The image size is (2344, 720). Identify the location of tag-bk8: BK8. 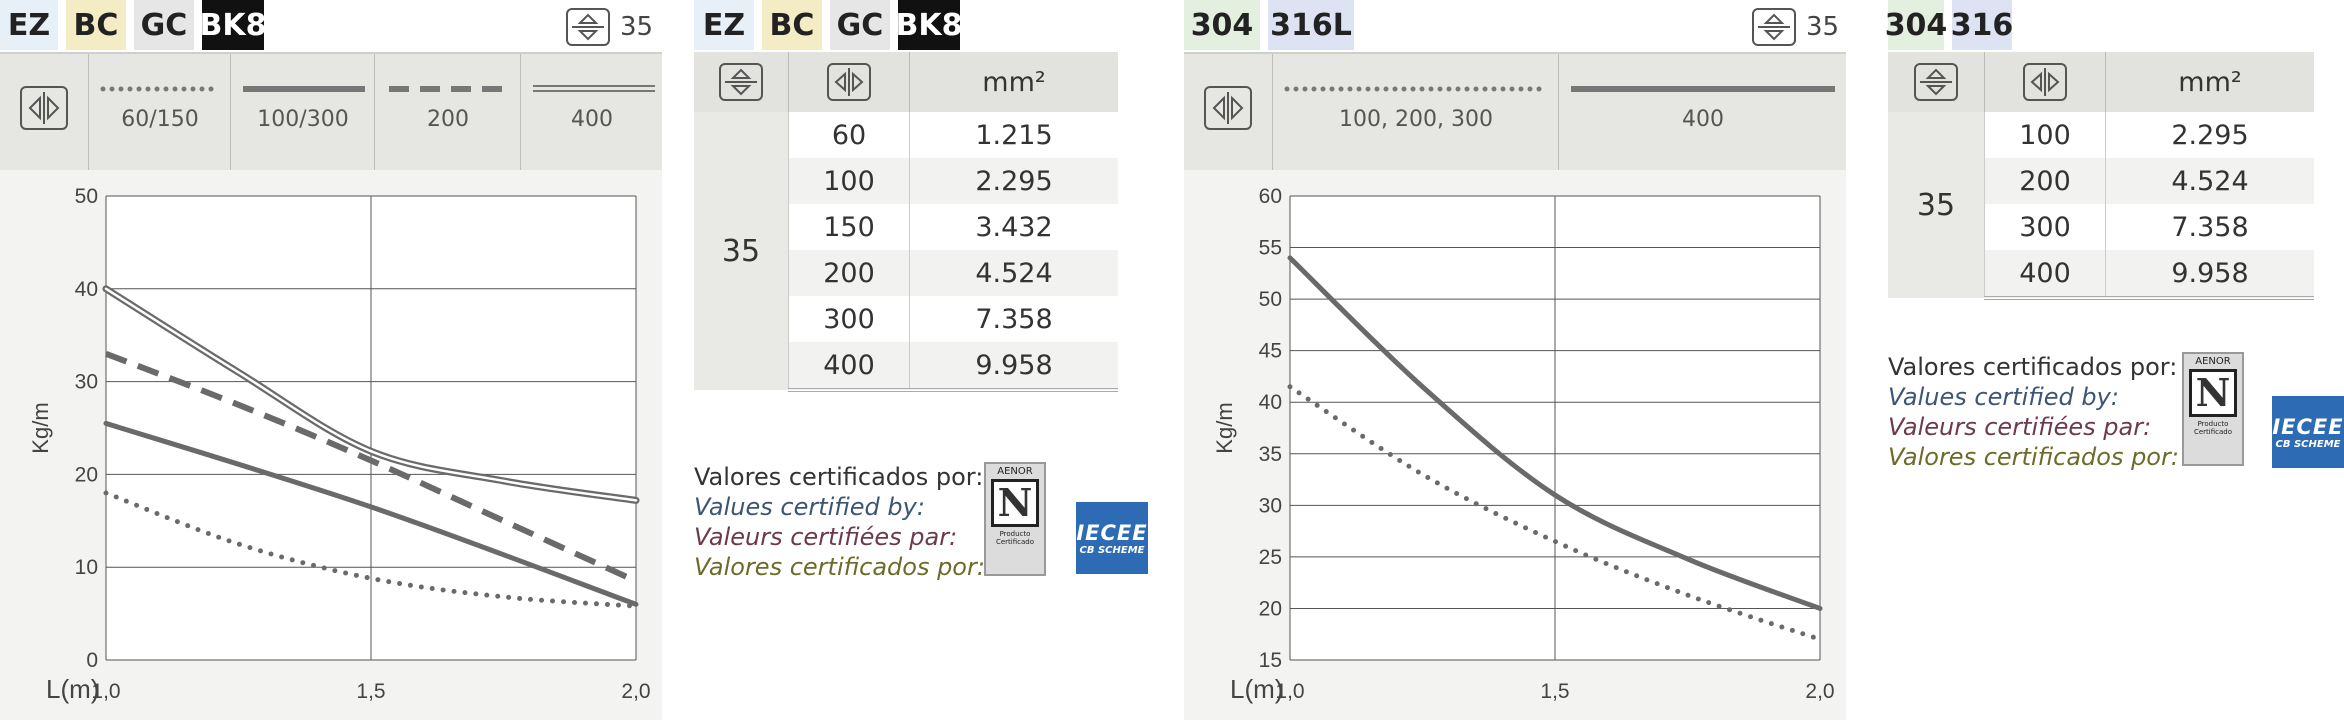
(929, 25).